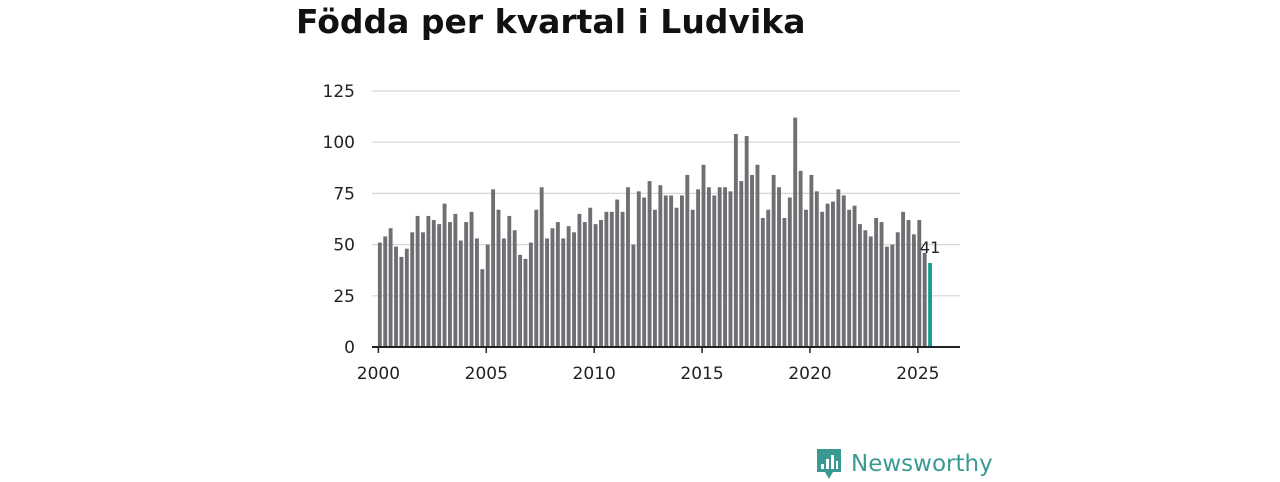 This screenshot has width=1280, height=482. Describe the element at coordinates (687, 260) in the screenshot. I see `bar-2014-q2` at that location.